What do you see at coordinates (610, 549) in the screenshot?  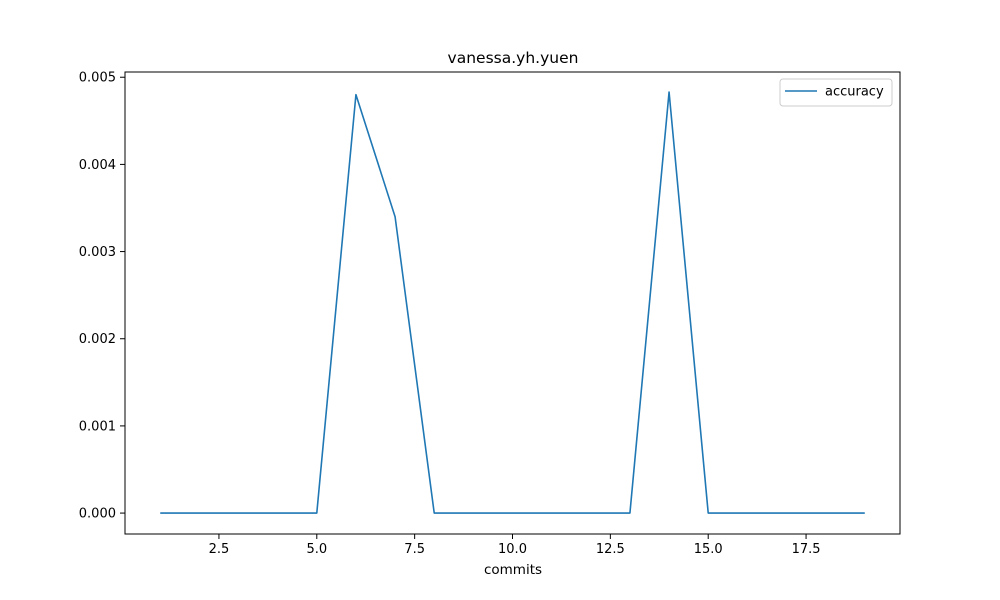 I see `x-tick-label: 12.5` at bounding box center [610, 549].